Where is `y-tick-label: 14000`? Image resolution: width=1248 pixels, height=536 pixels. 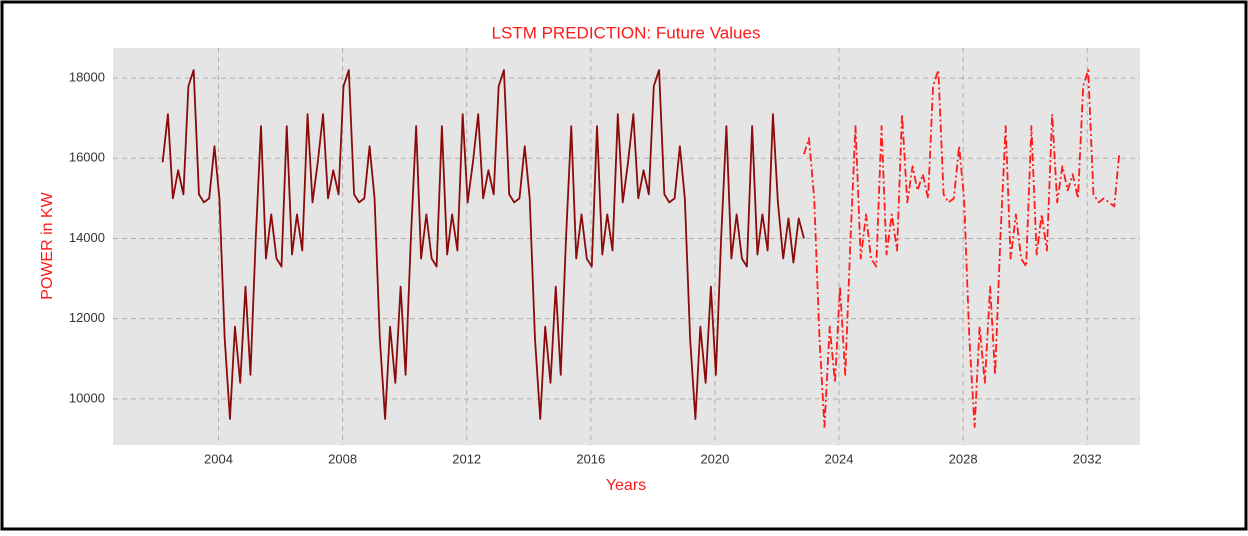
y-tick-label: 14000 is located at coordinates (87, 237).